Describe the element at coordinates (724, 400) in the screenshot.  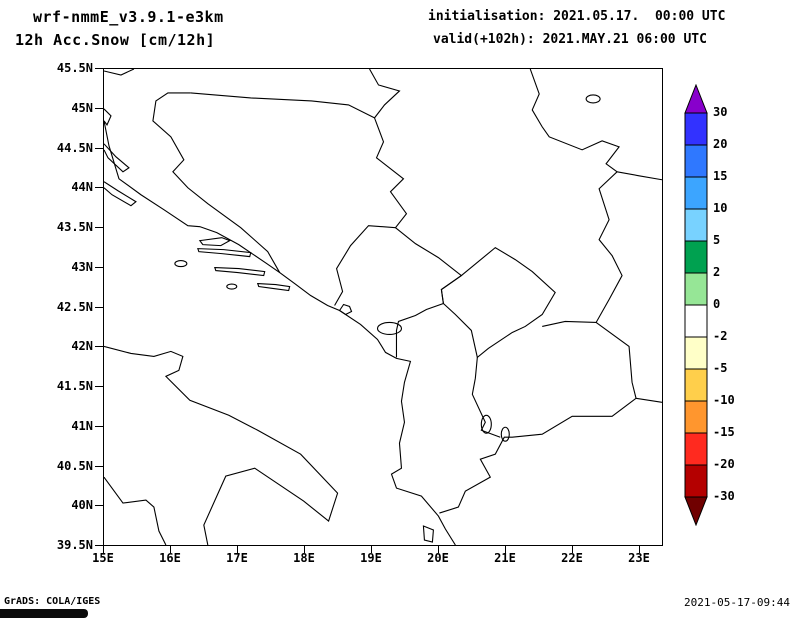
I see `colorbar-tick-label: -10` at that location.